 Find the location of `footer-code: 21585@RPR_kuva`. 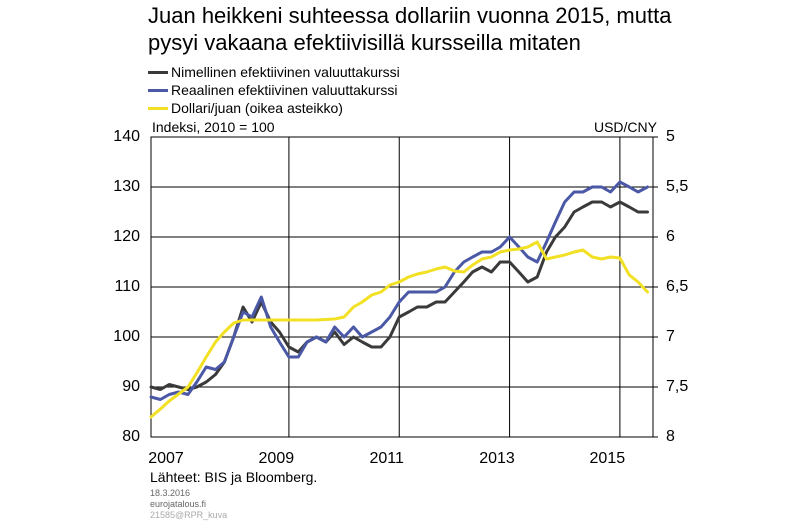

footer-code: 21585@RPR_kuva is located at coordinates (189, 515).